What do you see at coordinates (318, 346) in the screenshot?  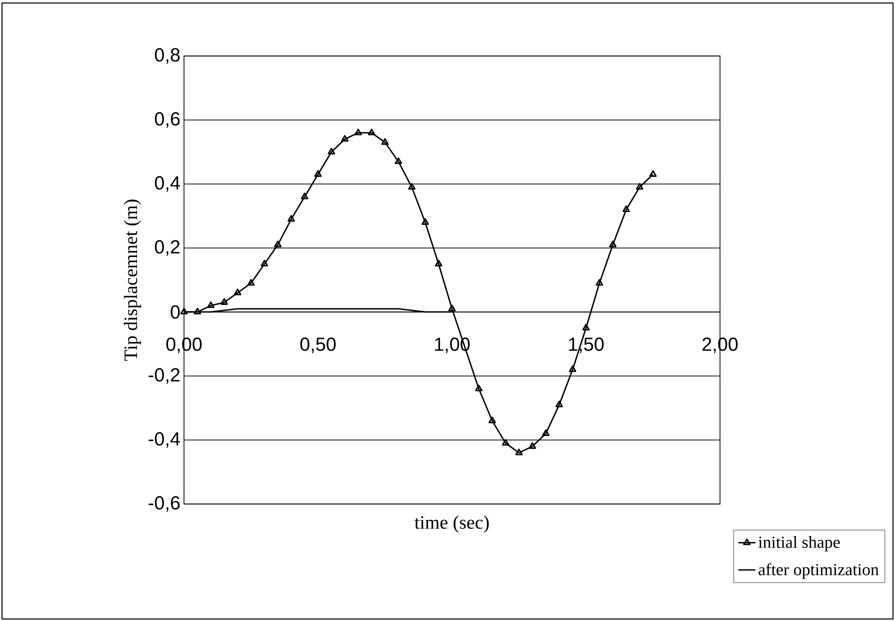 I see `x-tick-label: 0,50` at bounding box center [318, 346].